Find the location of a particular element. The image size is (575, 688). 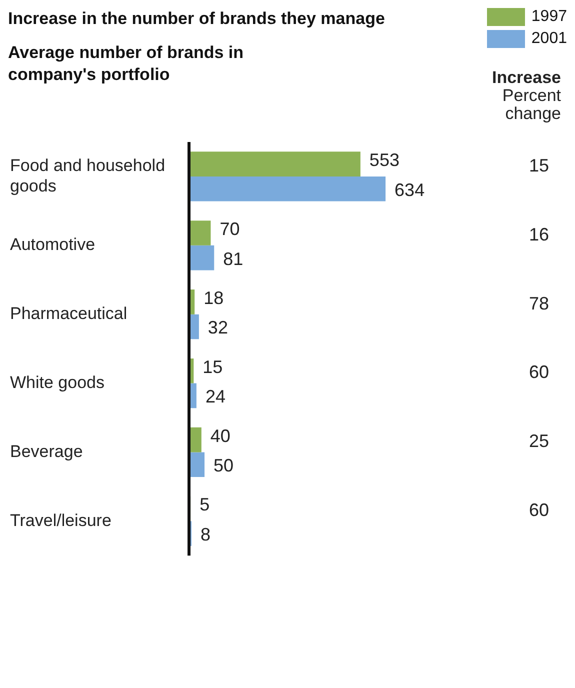

text: 16 is located at coordinates (538, 234).